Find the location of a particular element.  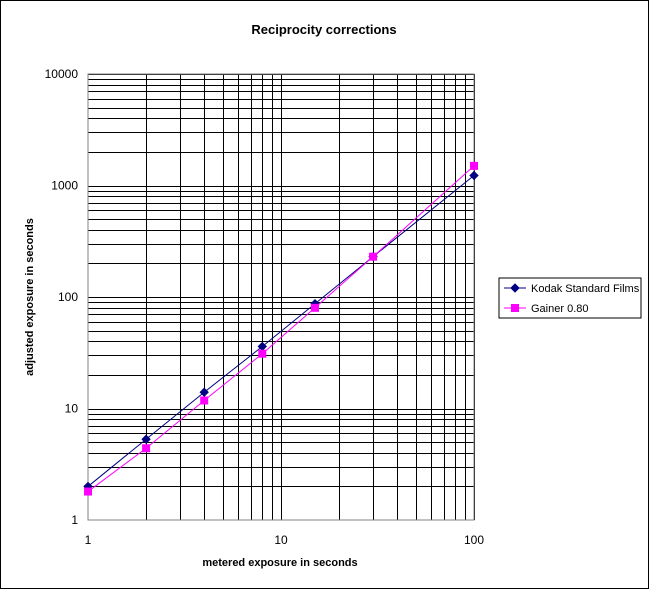

legend-items: Kodak Standard Films Gainer 0.80 is located at coordinates (572, 299).